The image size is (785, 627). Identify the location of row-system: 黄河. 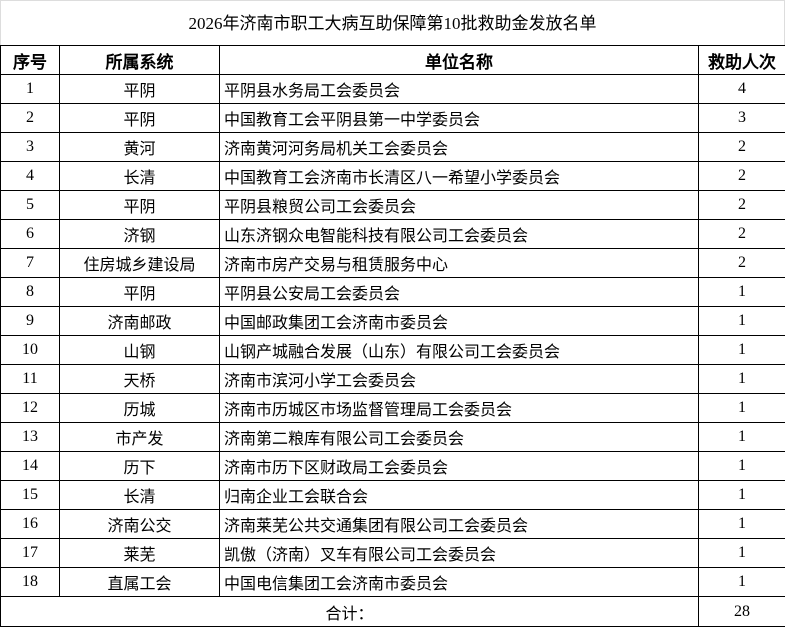
(140, 147).